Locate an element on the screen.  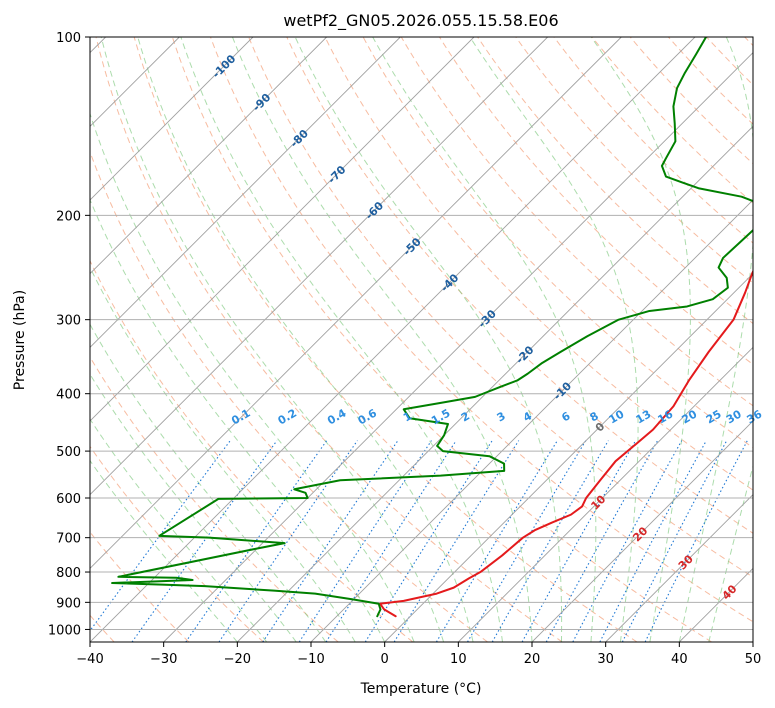
y-tick-label: 900 is located at coordinates (68, 603).